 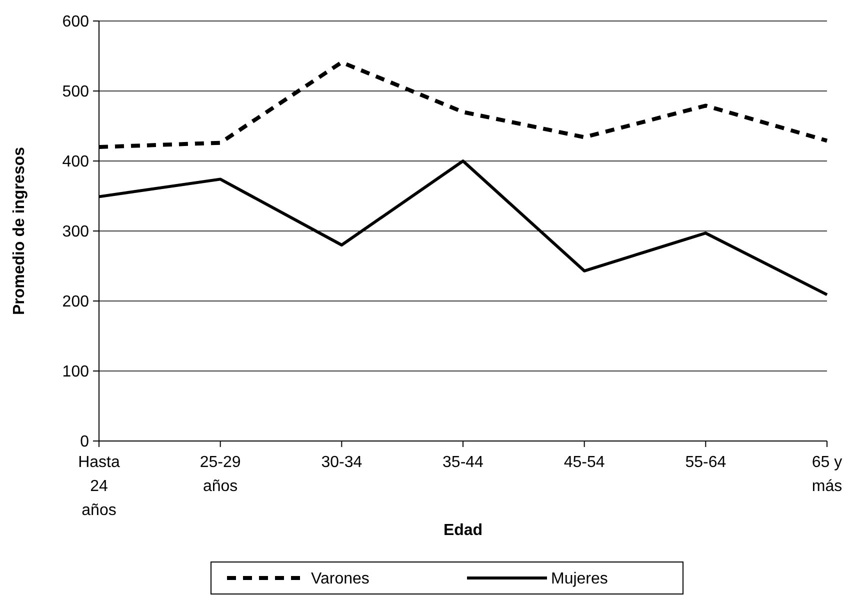 What do you see at coordinates (463, 530) in the screenshot?
I see `x-axis-title: Edad` at bounding box center [463, 530].